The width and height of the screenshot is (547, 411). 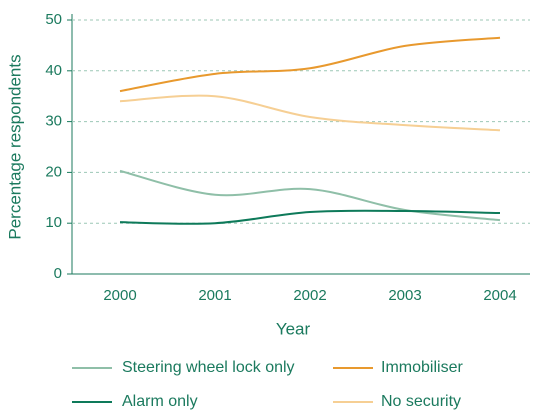 What do you see at coordinates (160, 401) in the screenshot?
I see `legend-label: Alarm only` at bounding box center [160, 401].